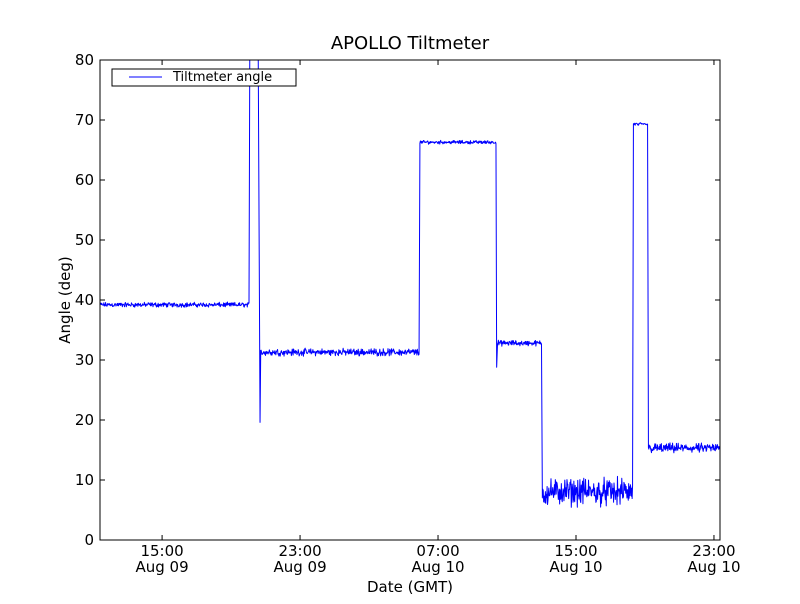 This screenshot has width=800, height=604. Describe the element at coordinates (84, 60) in the screenshot. I see `y-tick-label: 80` at that location.